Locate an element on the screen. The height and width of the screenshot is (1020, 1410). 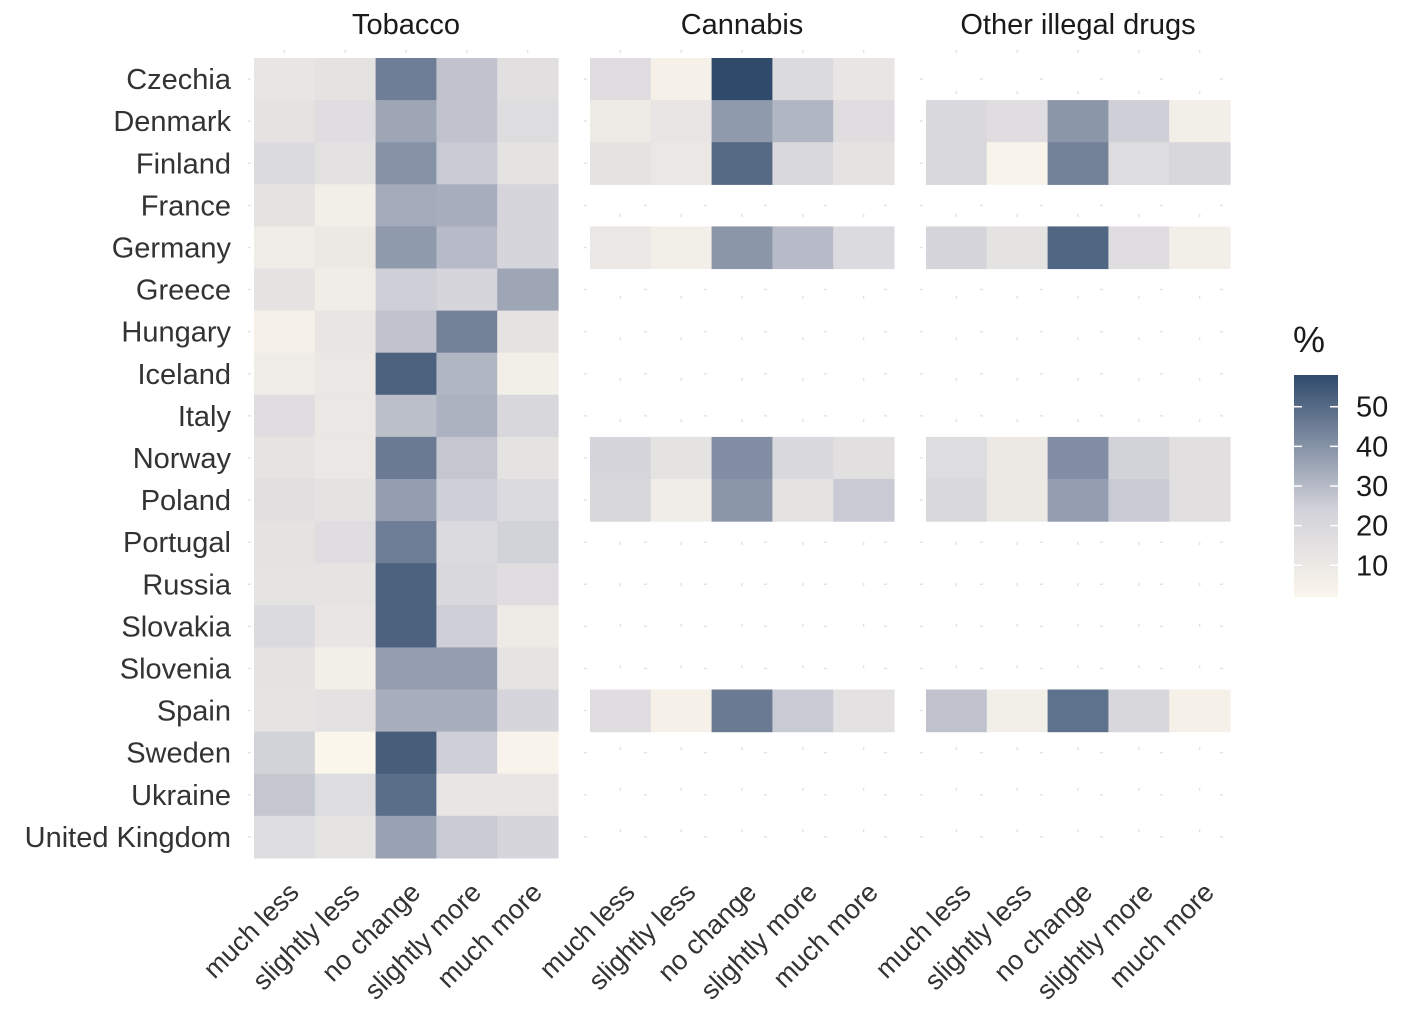
facet-title-other-illegal-drugs: Other illegal drugs is located at coordinates (1077, 25).